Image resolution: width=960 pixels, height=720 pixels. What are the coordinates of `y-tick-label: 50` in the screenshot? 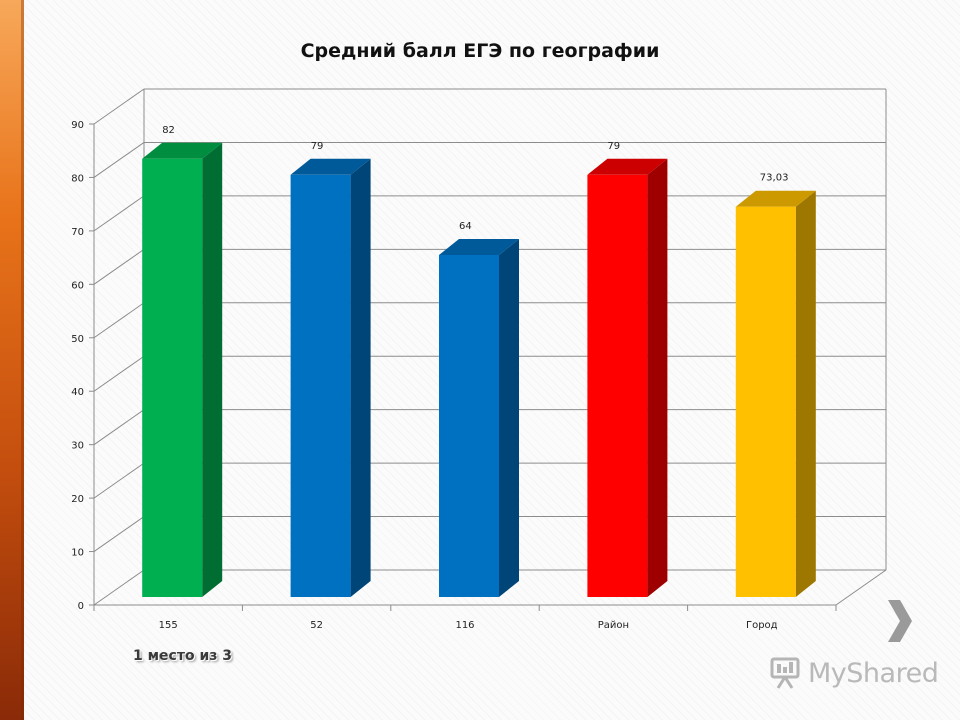 It's located at (77, 339).